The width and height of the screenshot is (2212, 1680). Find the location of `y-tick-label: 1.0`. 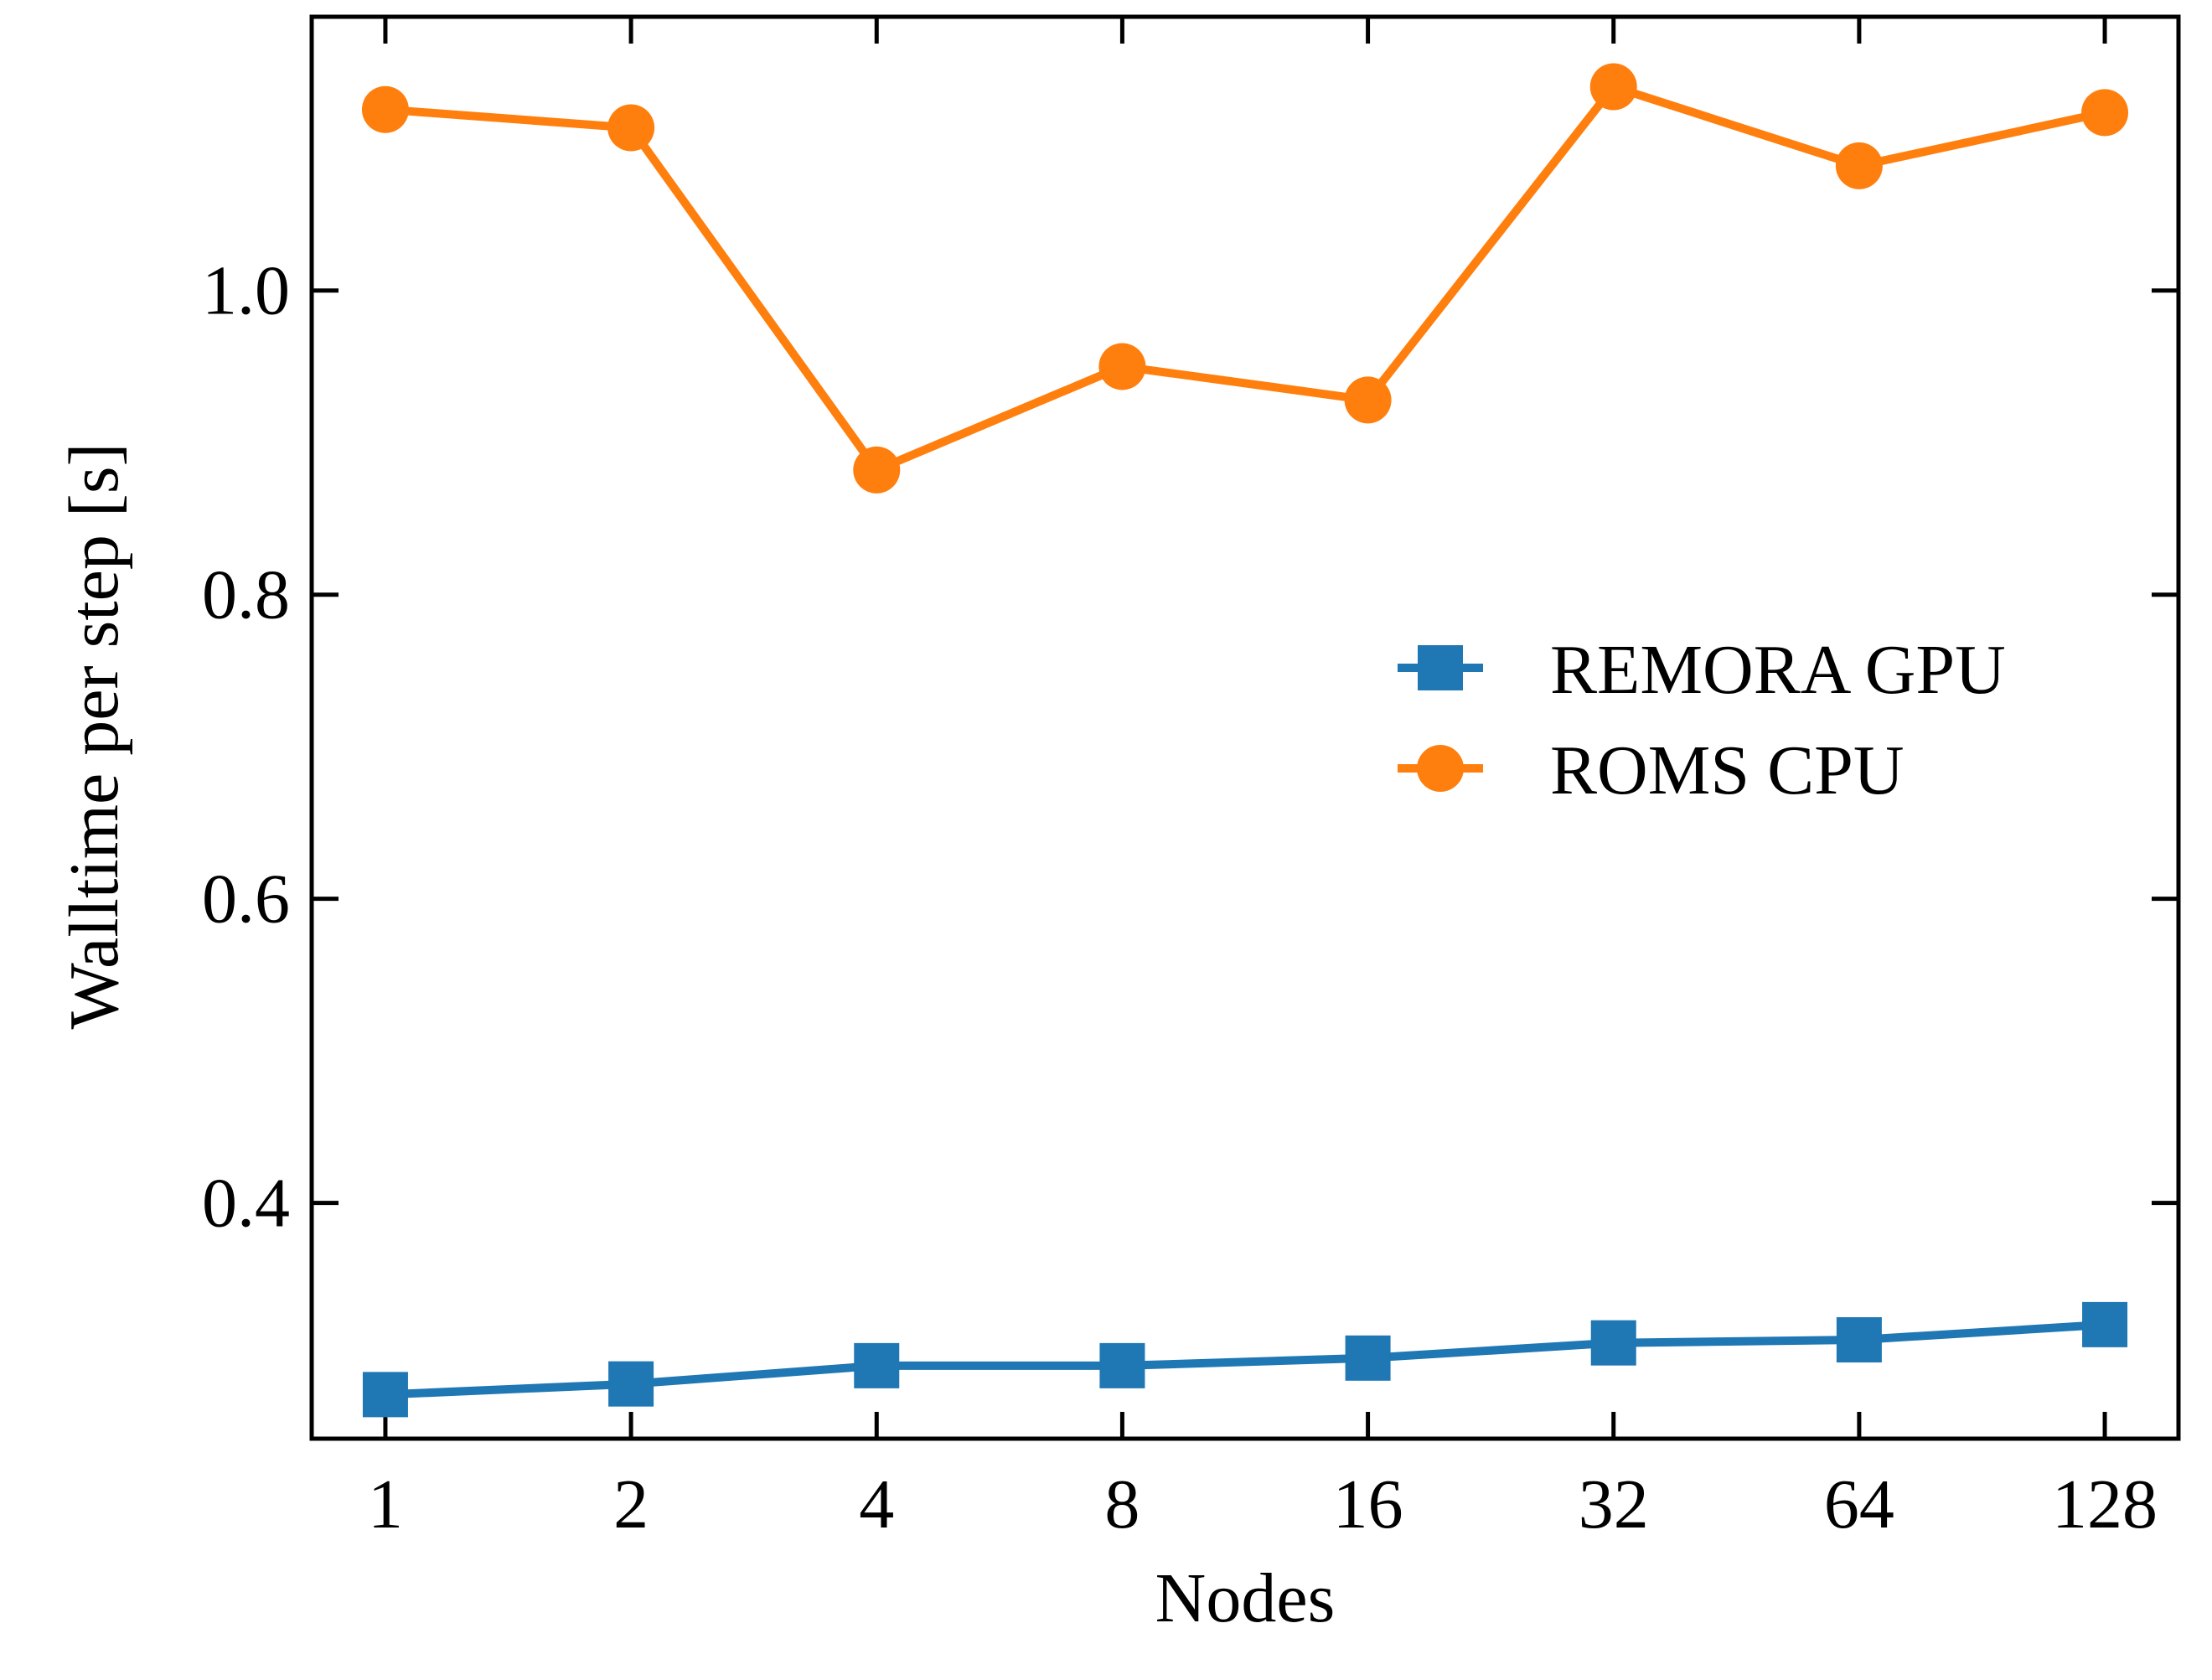

y-tick-label: 1.0 is located at coordinates (246, 291).